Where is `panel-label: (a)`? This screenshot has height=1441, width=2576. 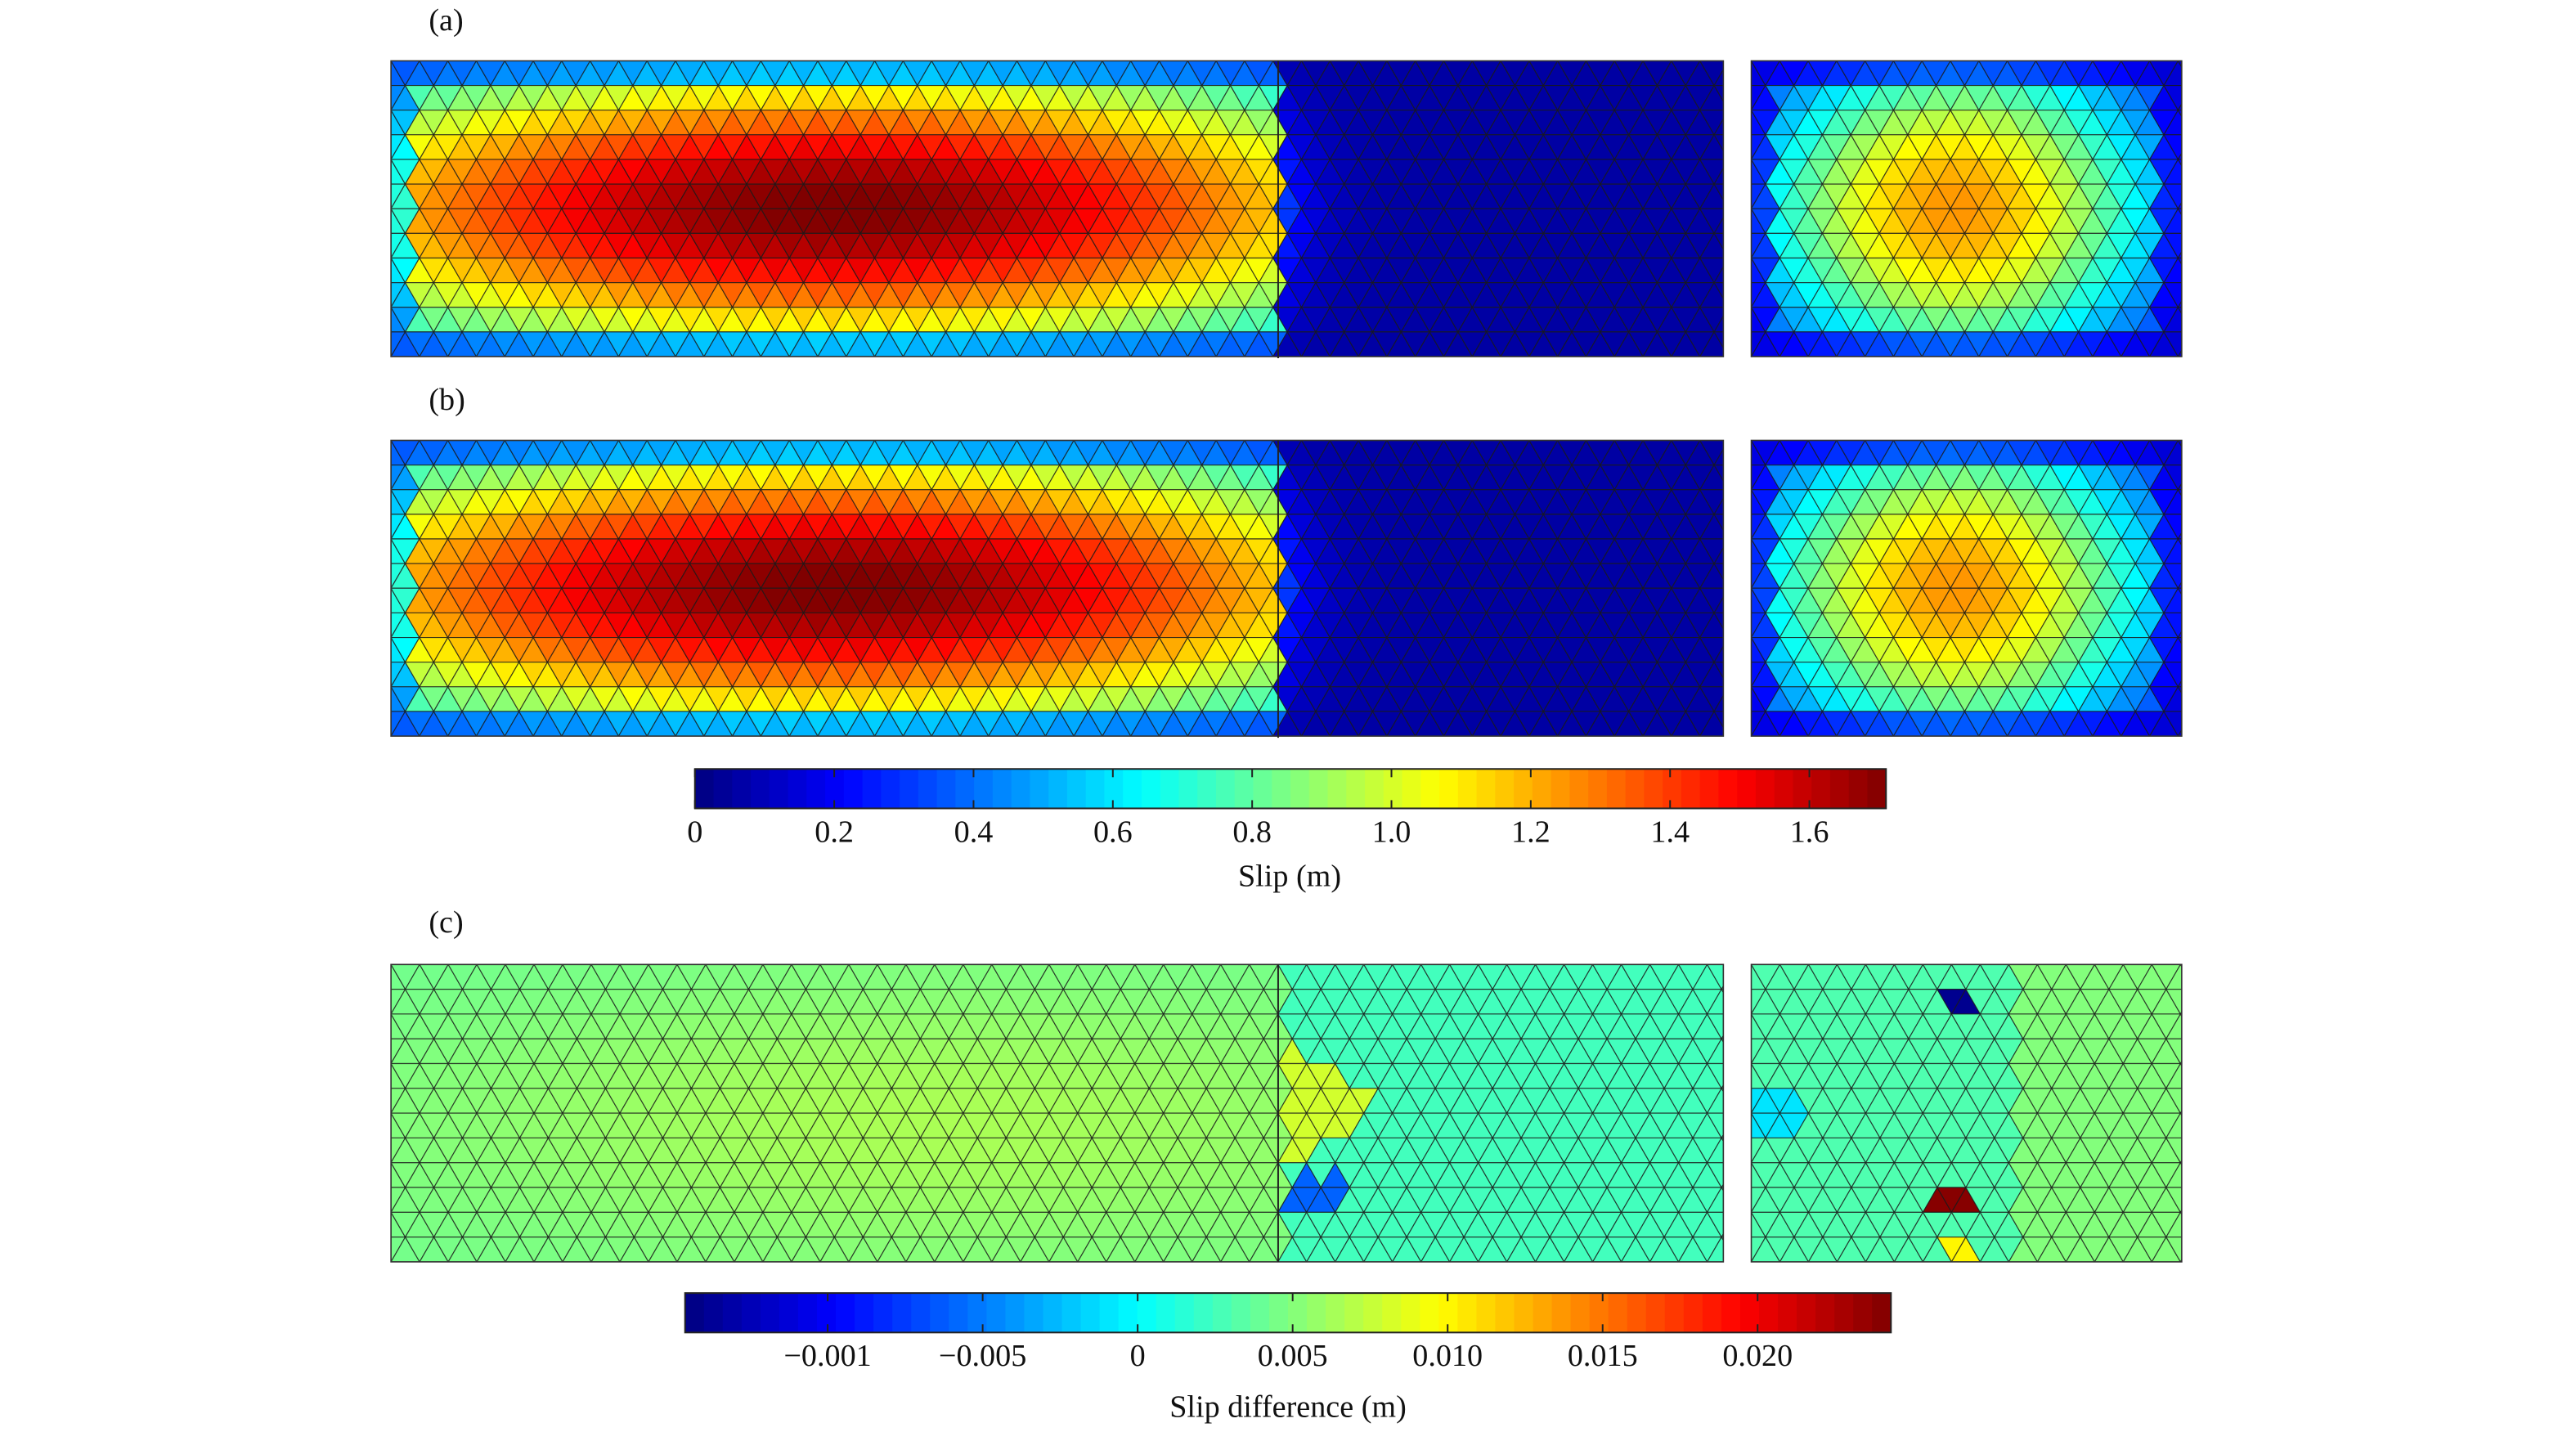 panel-label: (a) is located at coordinates (446, 20).